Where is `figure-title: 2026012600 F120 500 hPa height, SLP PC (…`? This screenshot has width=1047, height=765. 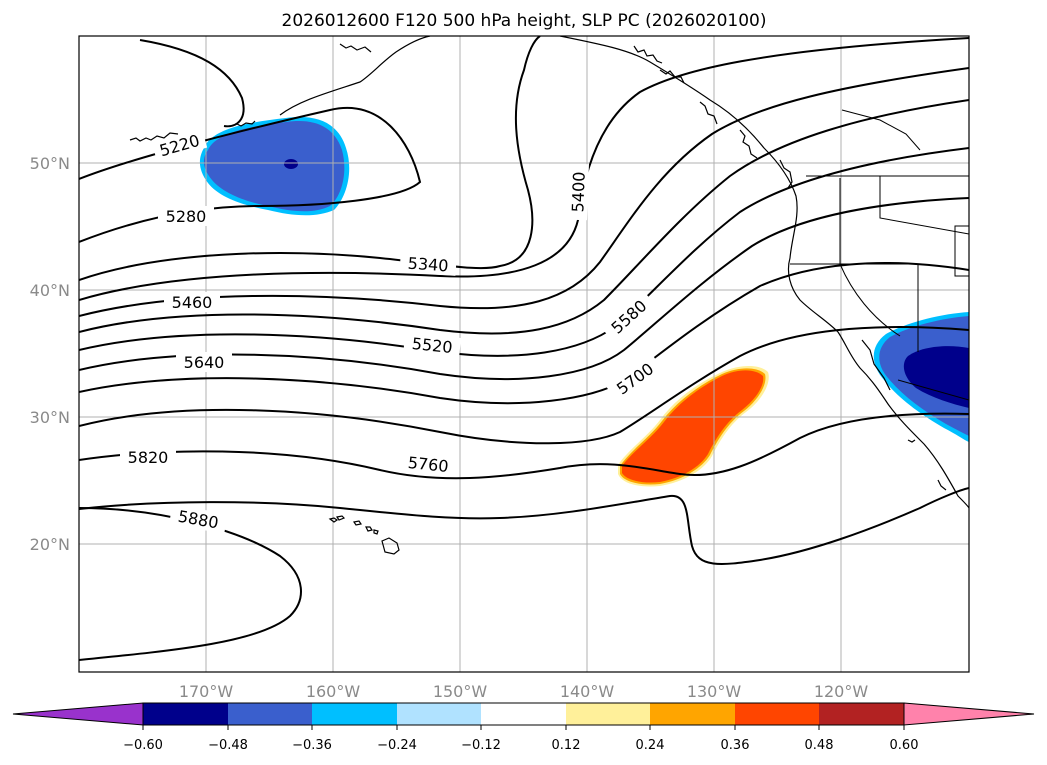 figure-title: 2026012600 F120 500 hPa height, SLP PC (… is located at coordinates (524, 21).